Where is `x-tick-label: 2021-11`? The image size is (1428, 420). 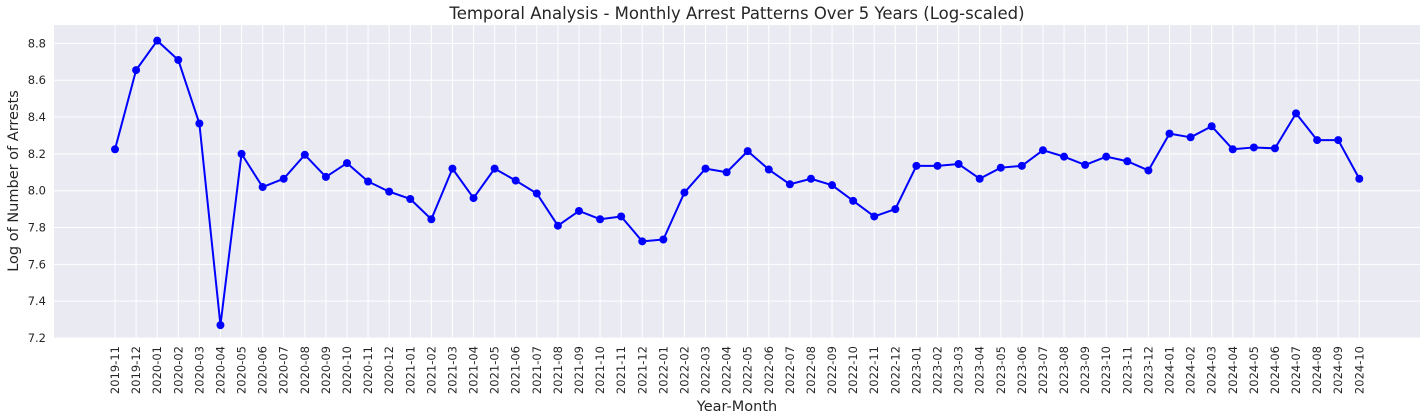 x-tick-label: 2021-11 is located at coordinates (621, 370).